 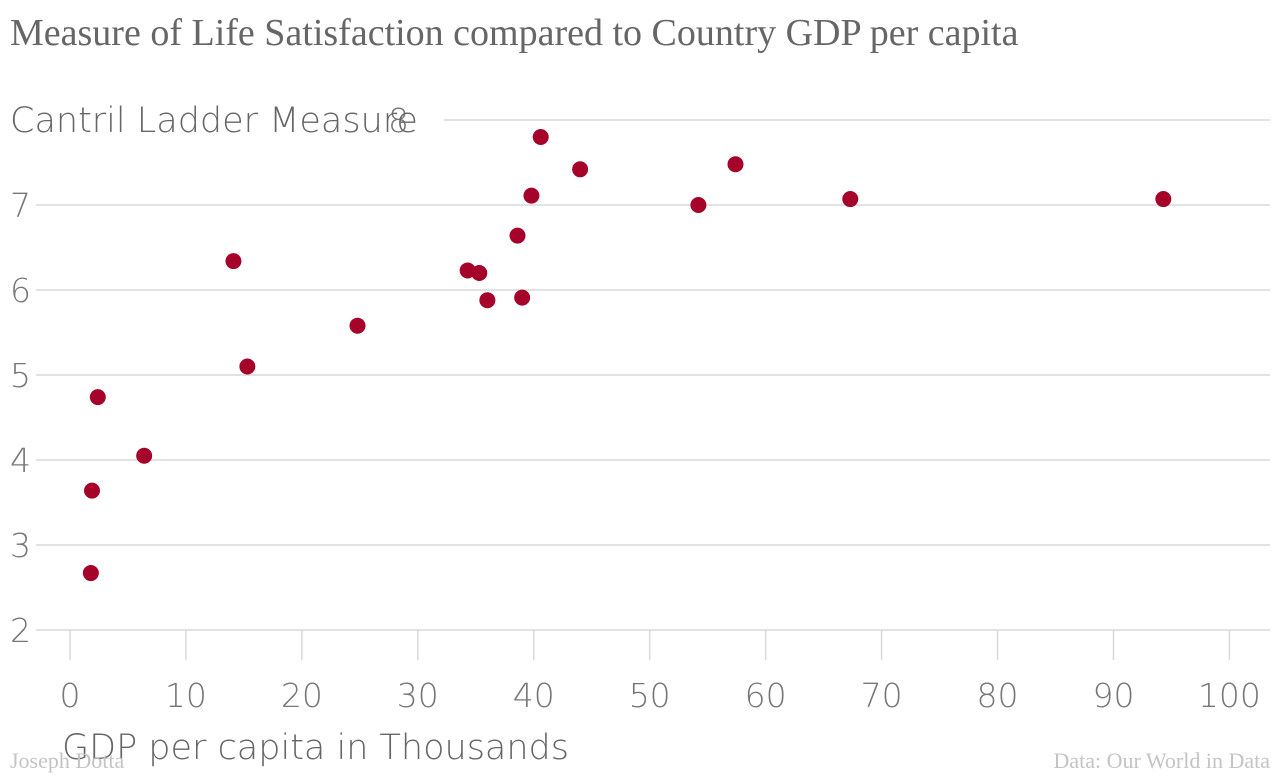 What do you see at coordinates (69, 695) in the screenshot?
I see `x-tick-label: 0` at bounding box center [69, 695].